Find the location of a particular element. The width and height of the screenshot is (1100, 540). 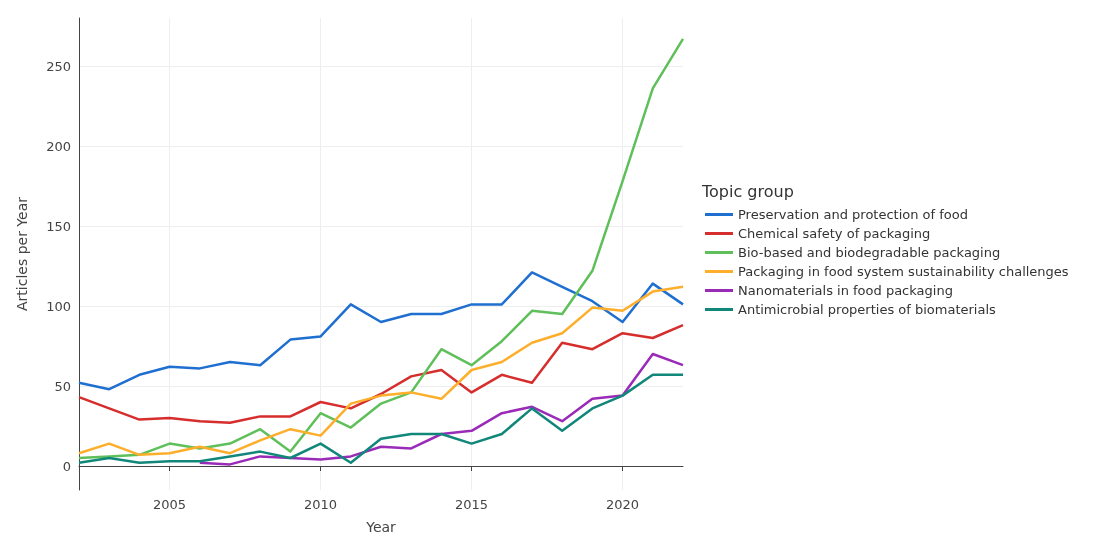

legend-label: Chemical safety of packaging is located at coordinates (834, 233).